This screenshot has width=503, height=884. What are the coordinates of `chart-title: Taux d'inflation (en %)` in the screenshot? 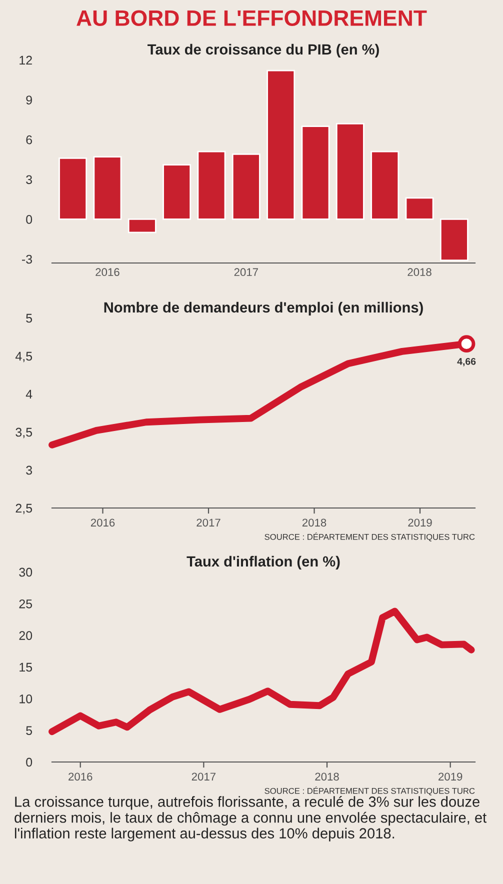 It's located at (263, 563).